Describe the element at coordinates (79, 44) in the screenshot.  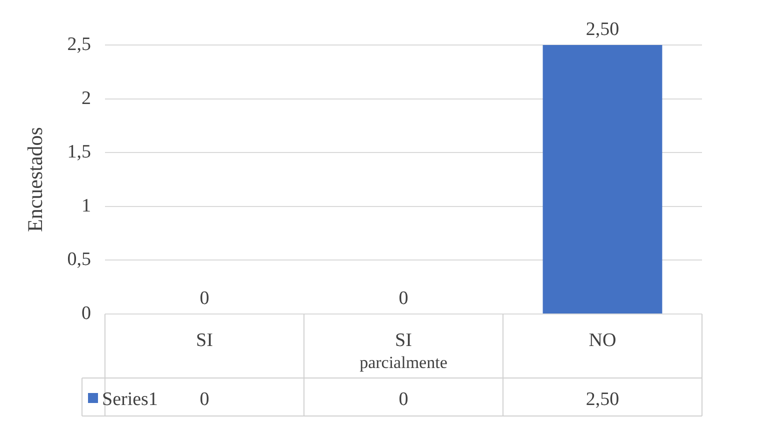
I see `y-tick-label: 2,5` at that location.